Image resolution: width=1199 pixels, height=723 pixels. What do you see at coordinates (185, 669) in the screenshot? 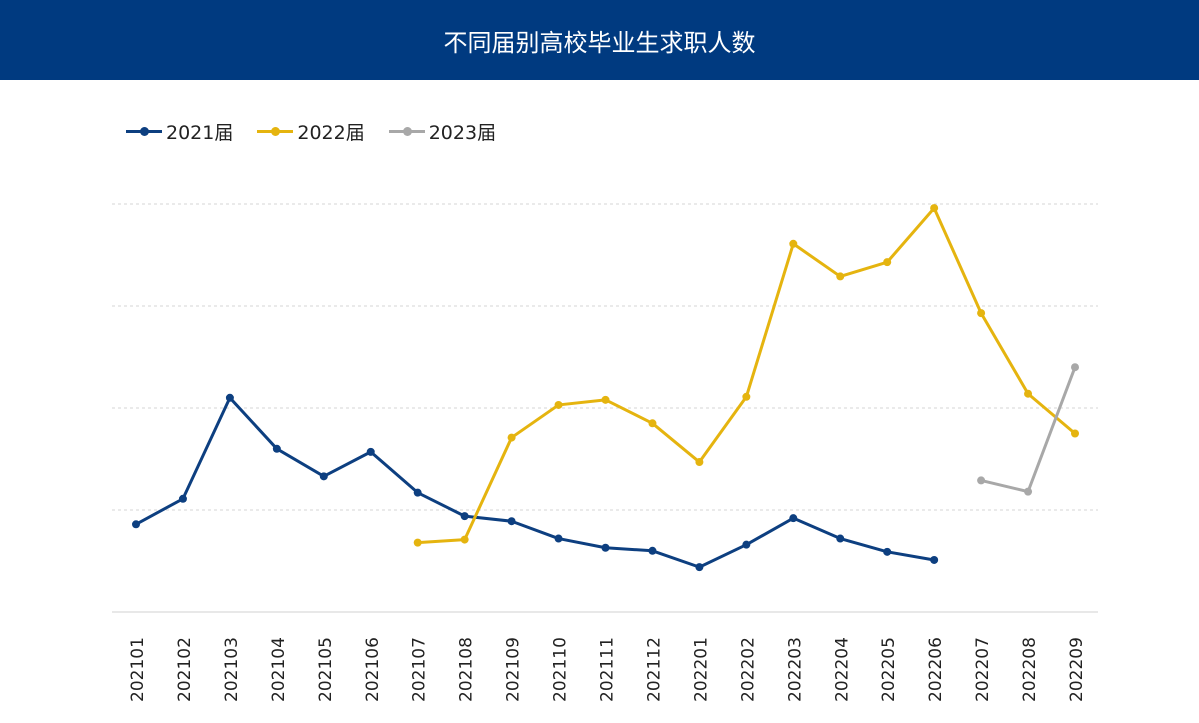
I see `x-tick-label: 202102` at bounding box center [185, 669].